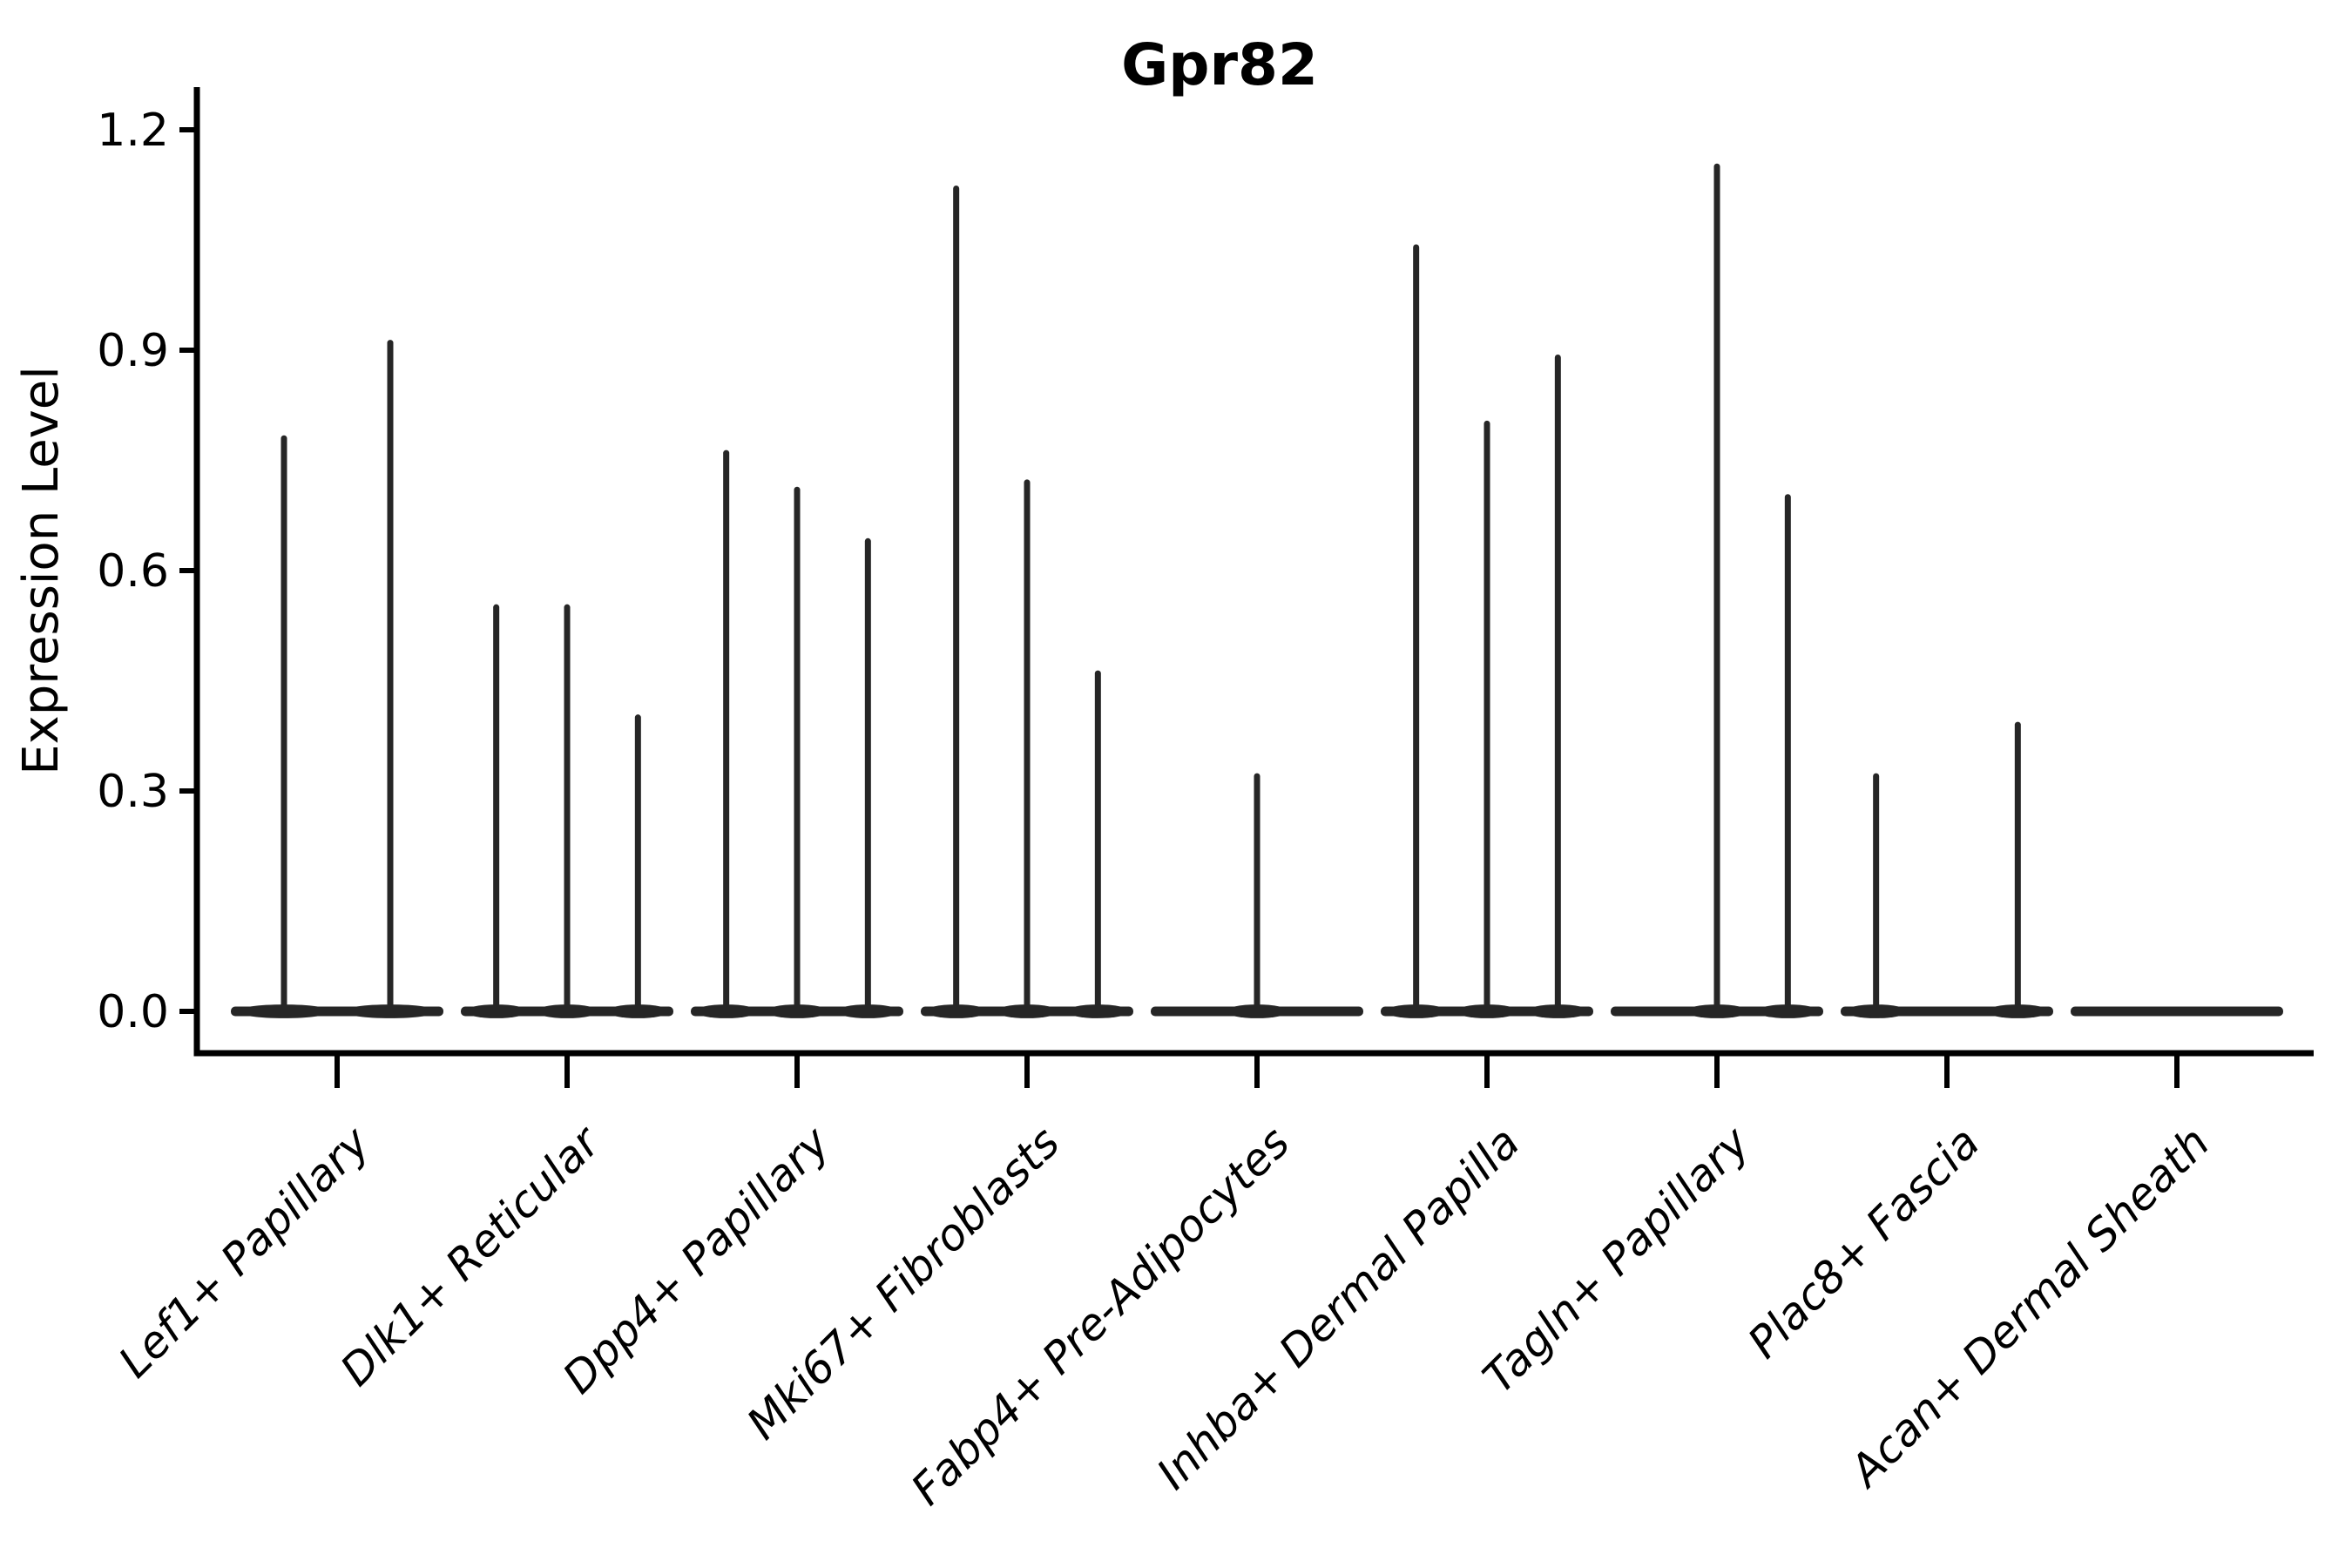  What do you see at coordinates (133, 351) in the screenshot?
I see `y-tick-label: 0.9` at bounding box center [133, 351].